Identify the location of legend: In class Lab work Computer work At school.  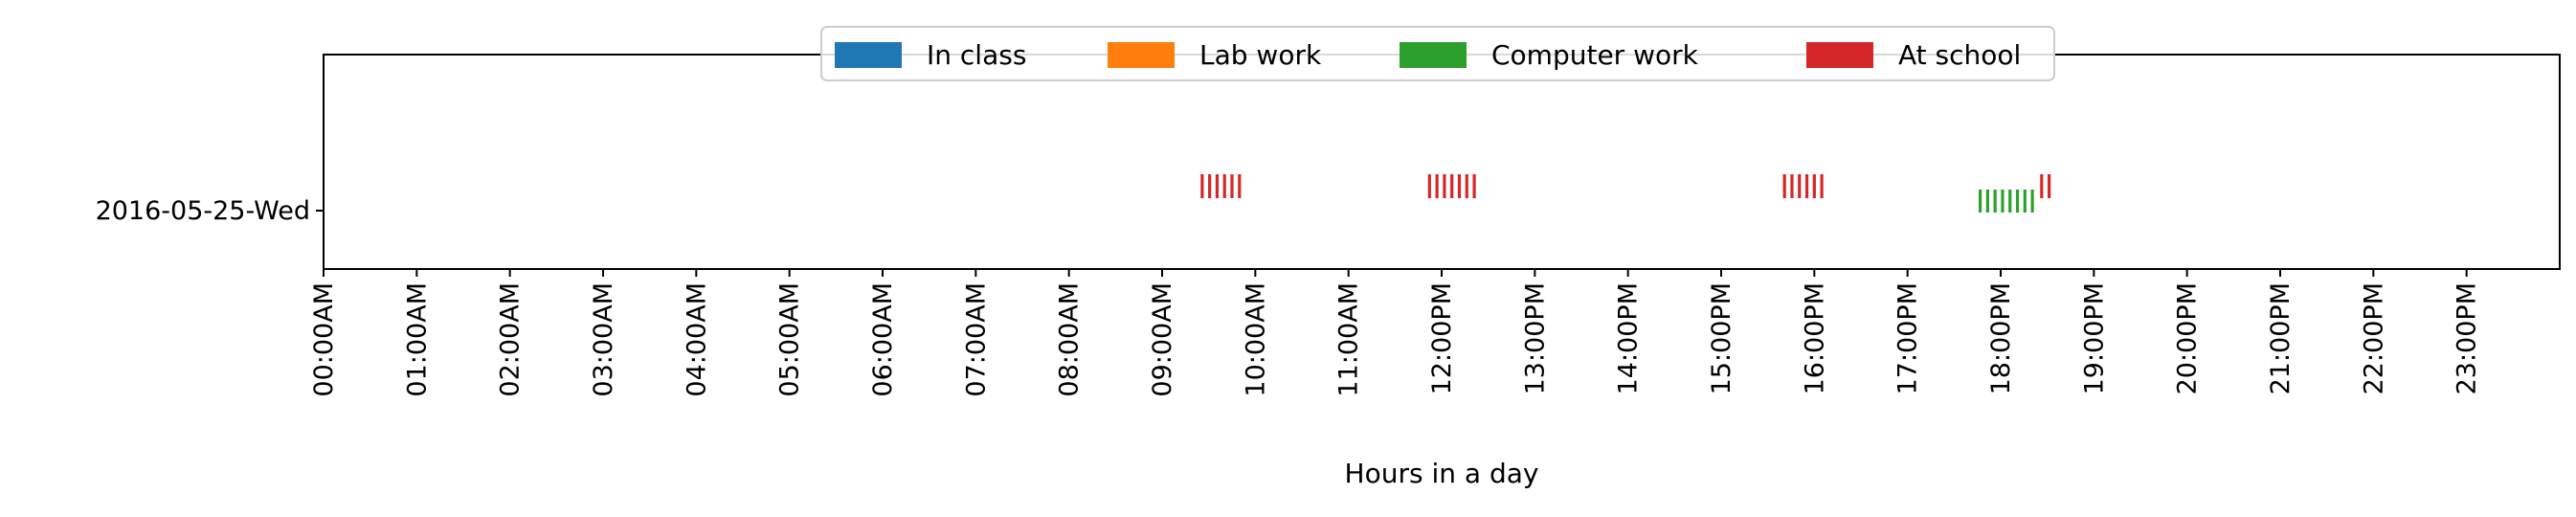
(1438, 53).